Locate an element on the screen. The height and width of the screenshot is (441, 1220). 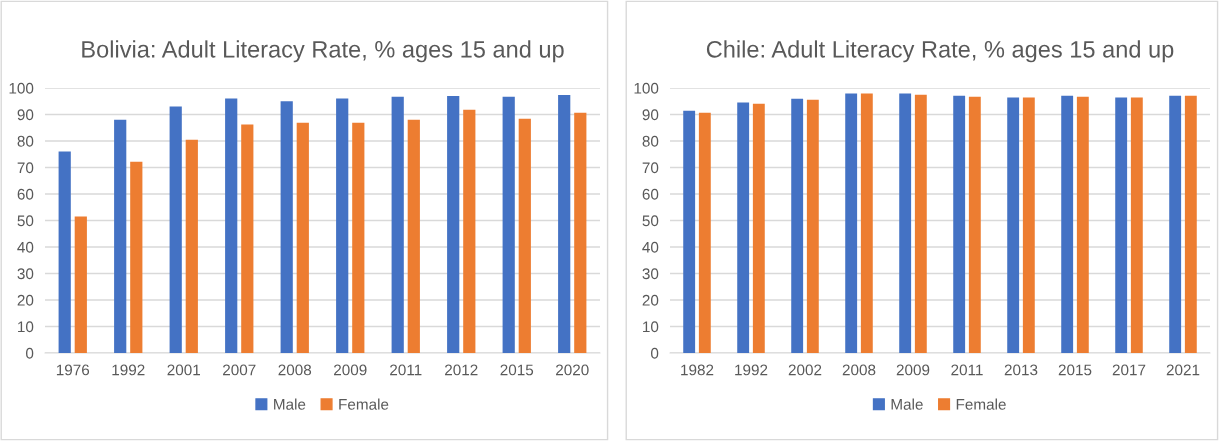
x-tick-label: 2002 is located at coordinates (805, 370).